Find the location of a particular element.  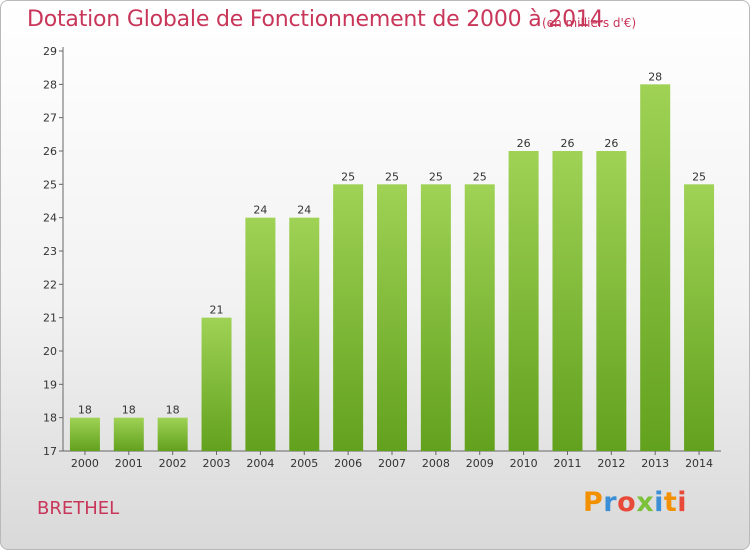

y-tick-label: 20 is located at coordinates (50, 351).